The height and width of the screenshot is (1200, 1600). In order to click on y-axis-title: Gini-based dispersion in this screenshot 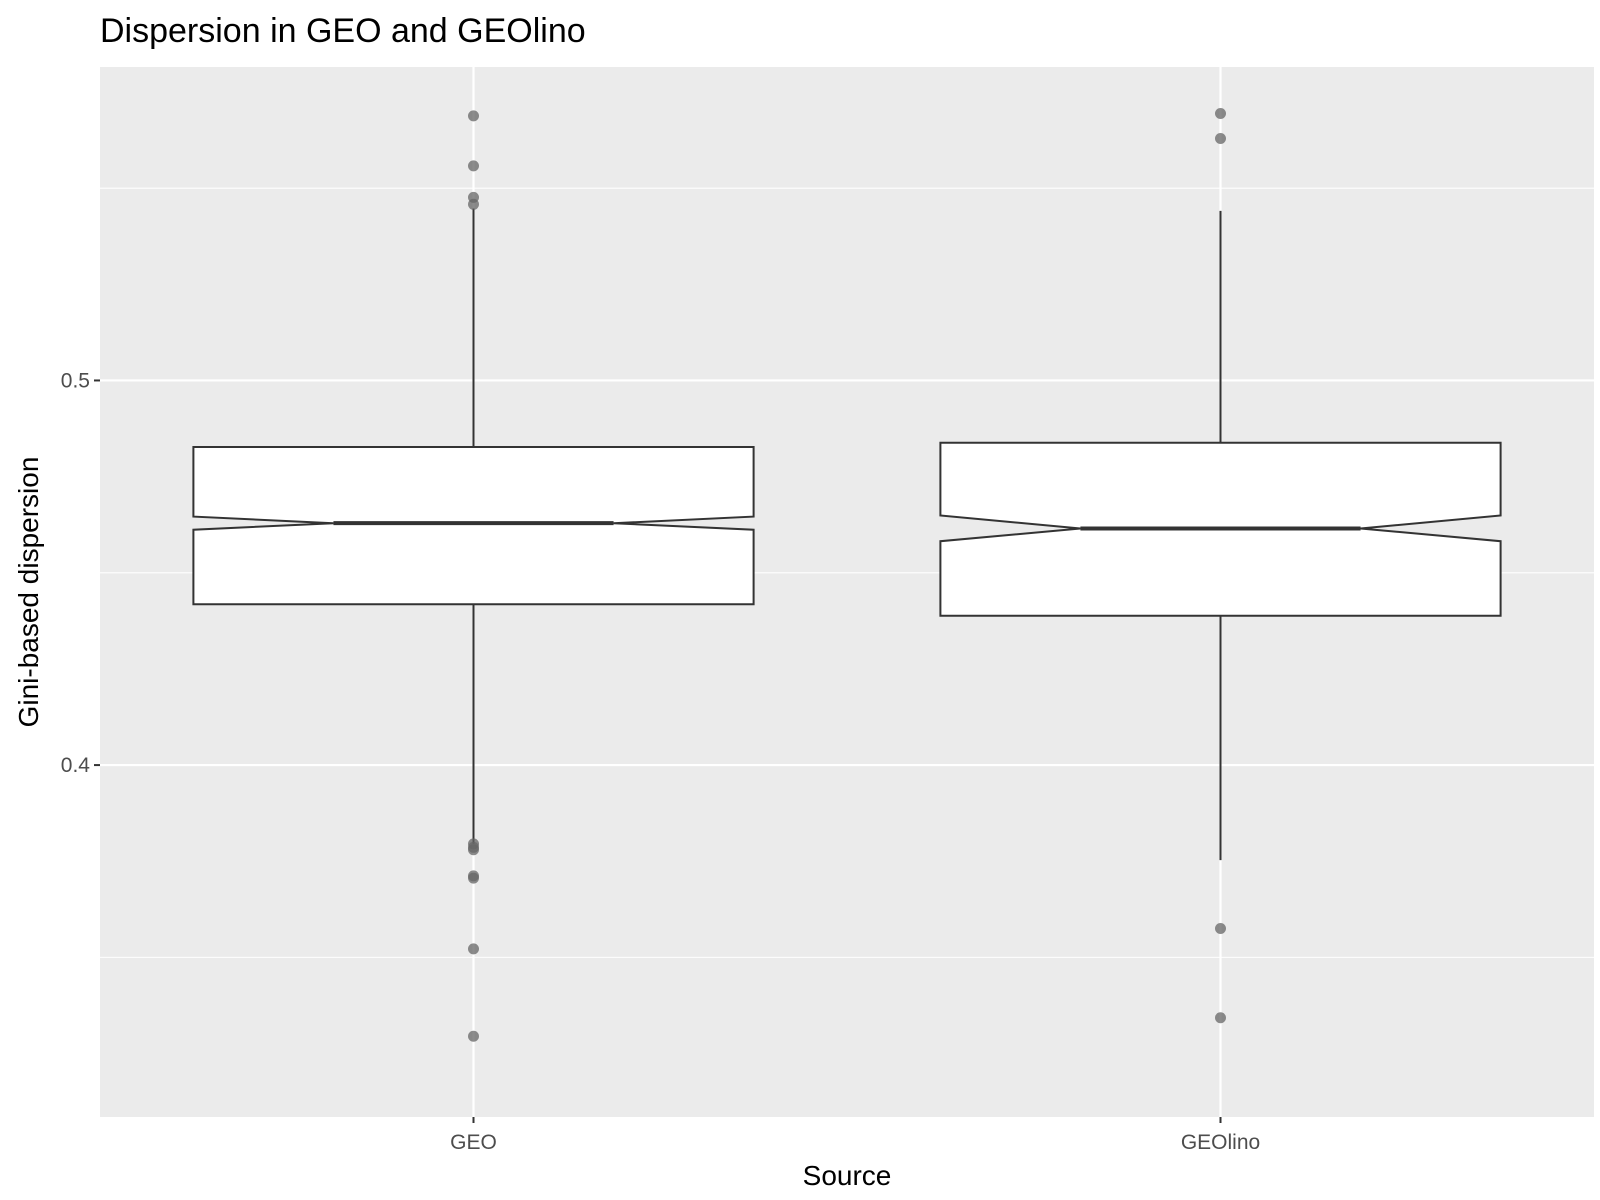, I will do `click(28, 592)`.